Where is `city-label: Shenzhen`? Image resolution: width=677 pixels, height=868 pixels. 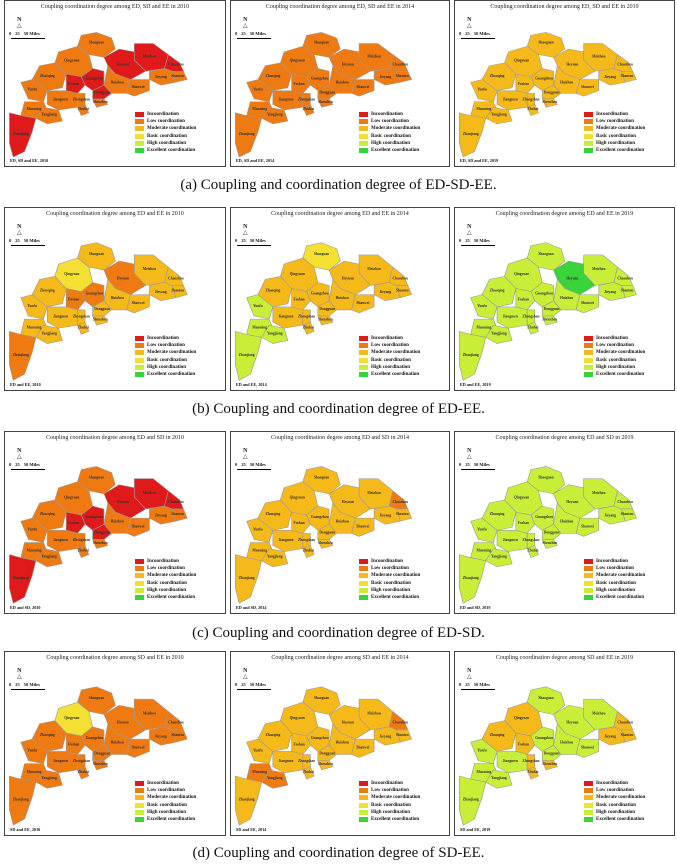 city-label: Shenzhen is located at coordinates (325, 320).